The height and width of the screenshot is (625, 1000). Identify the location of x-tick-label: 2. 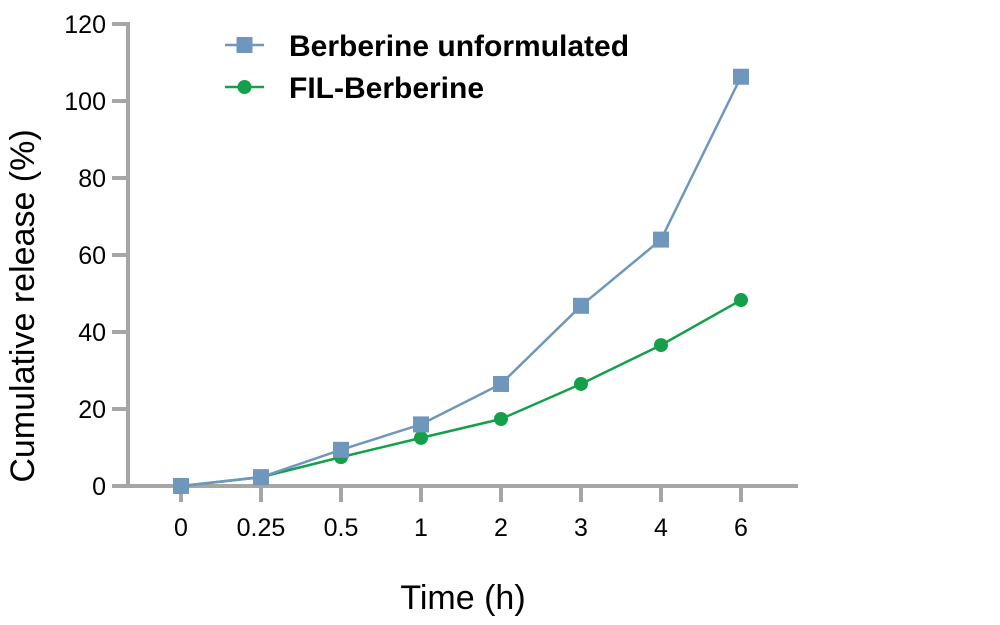
(501, 528).